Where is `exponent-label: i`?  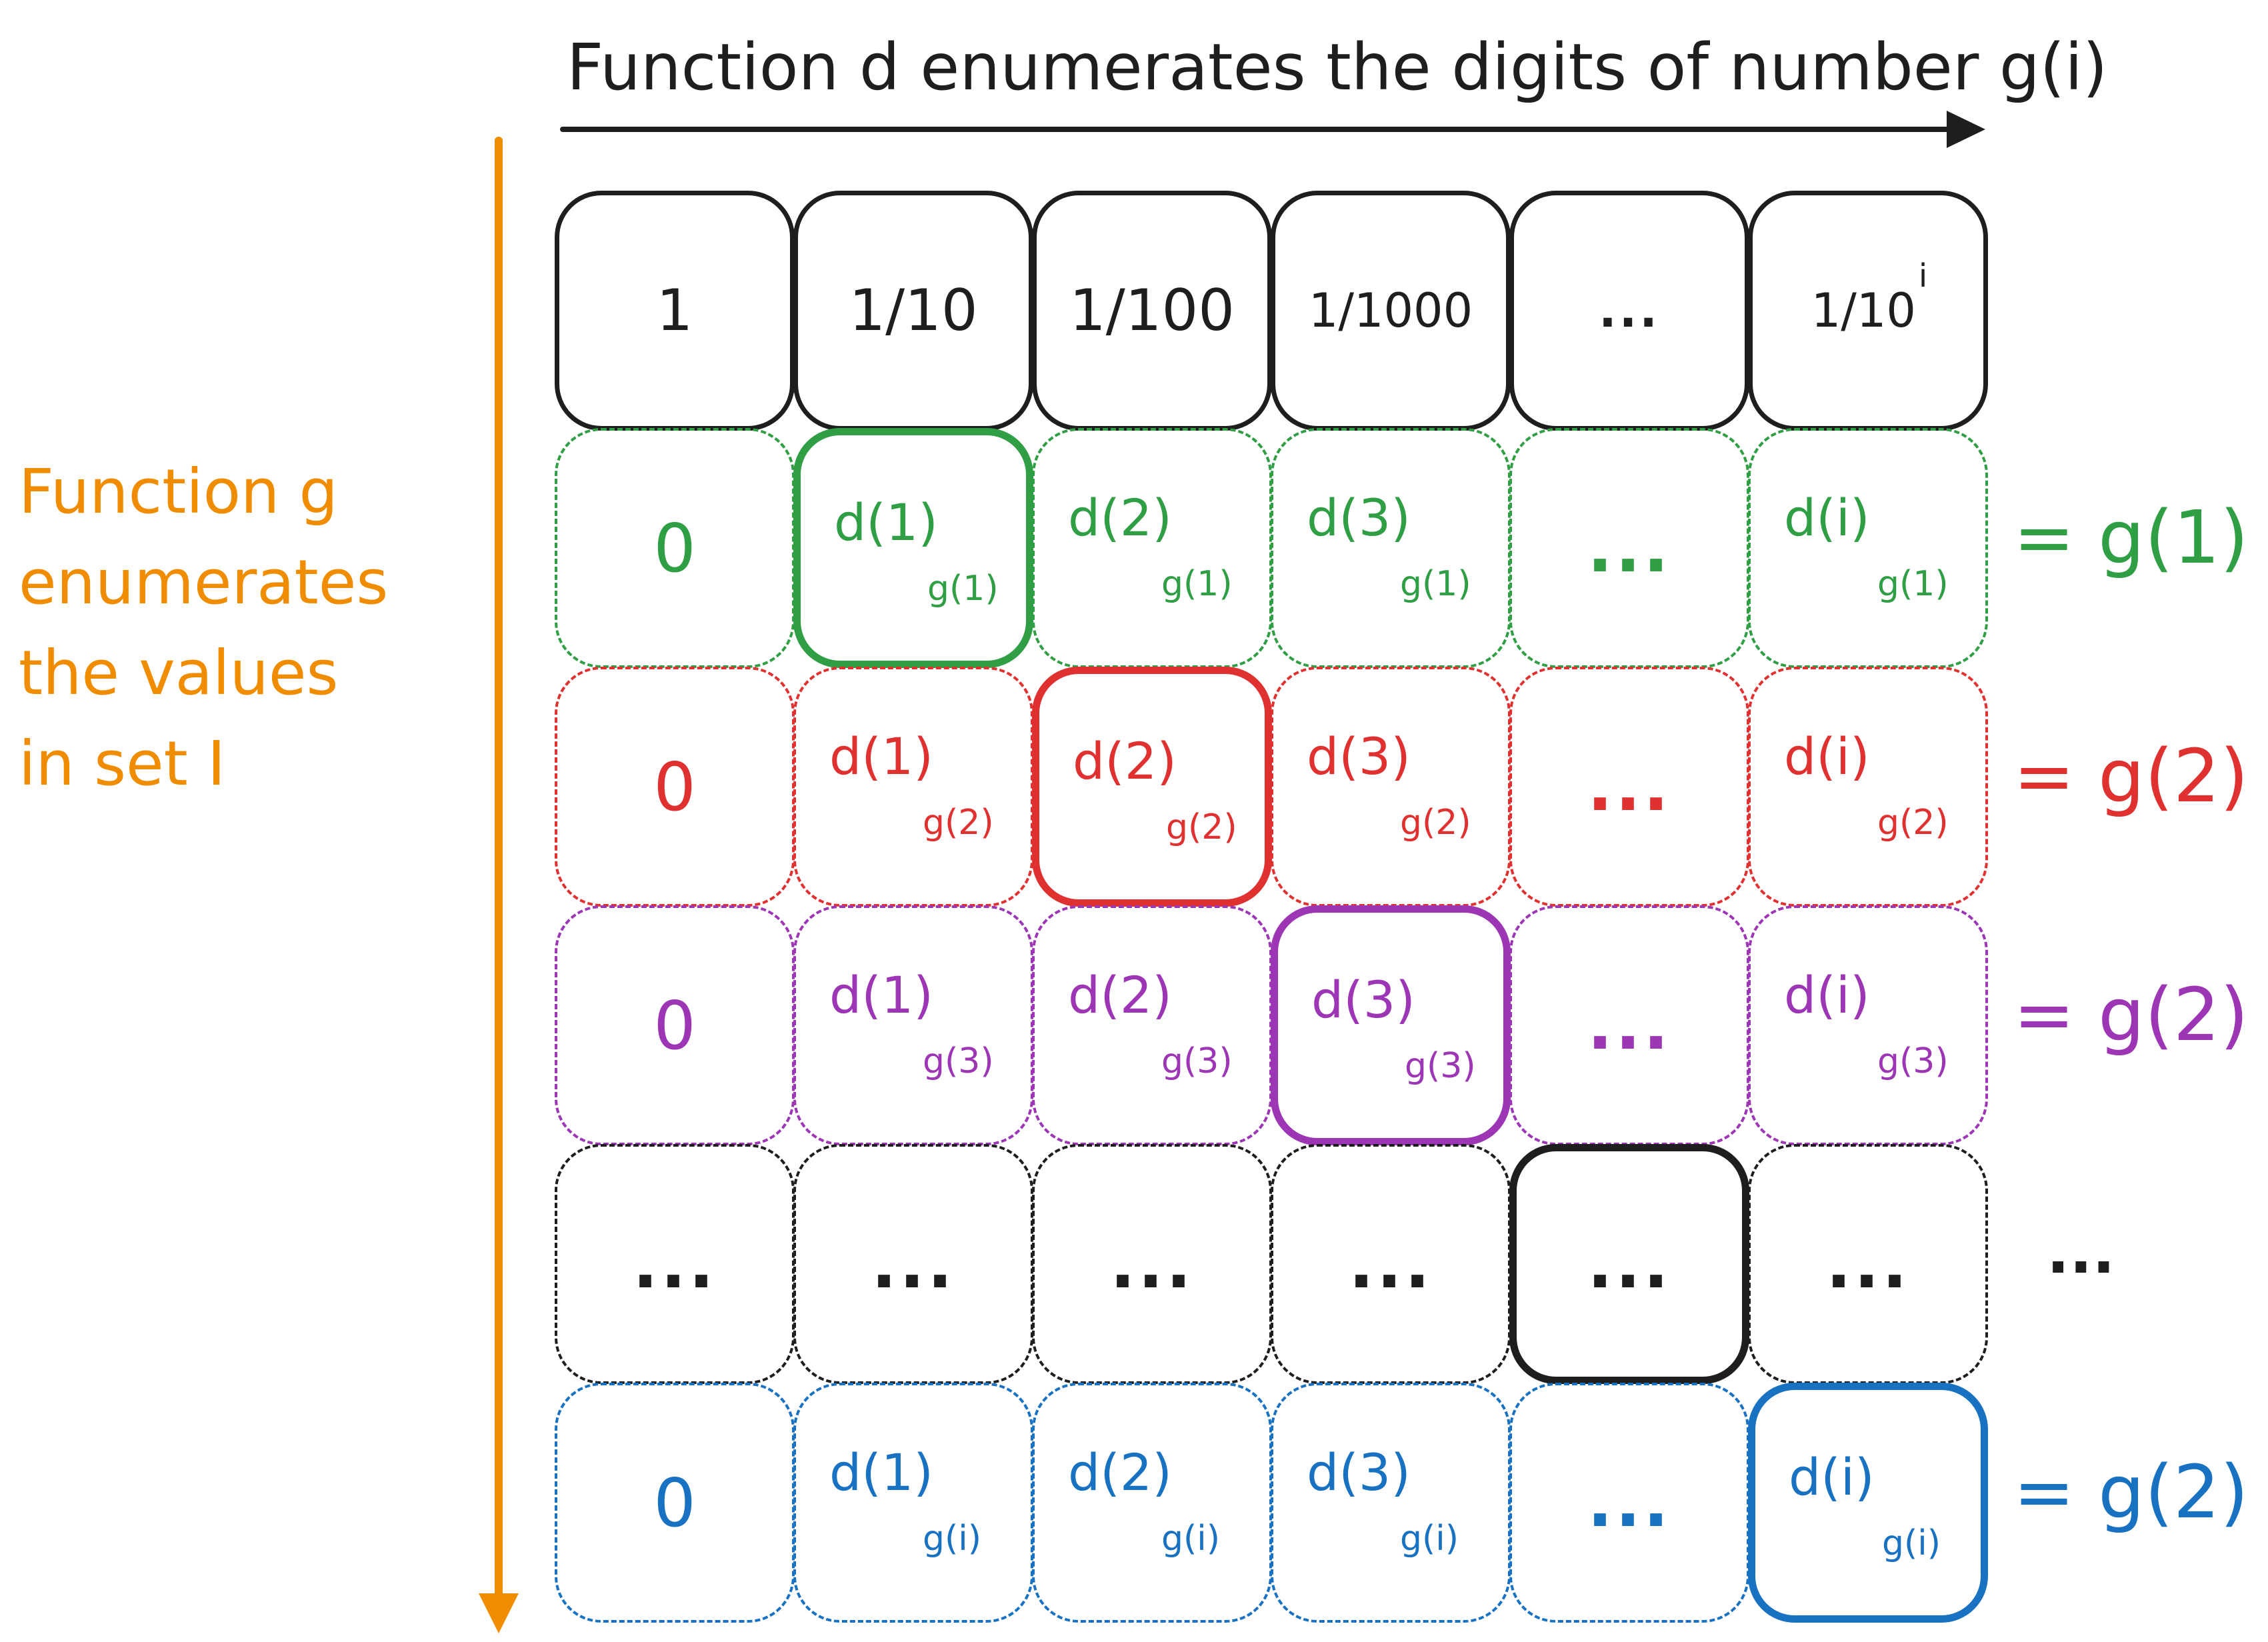
exponent-label: i is located at coordinates (1923, 276).